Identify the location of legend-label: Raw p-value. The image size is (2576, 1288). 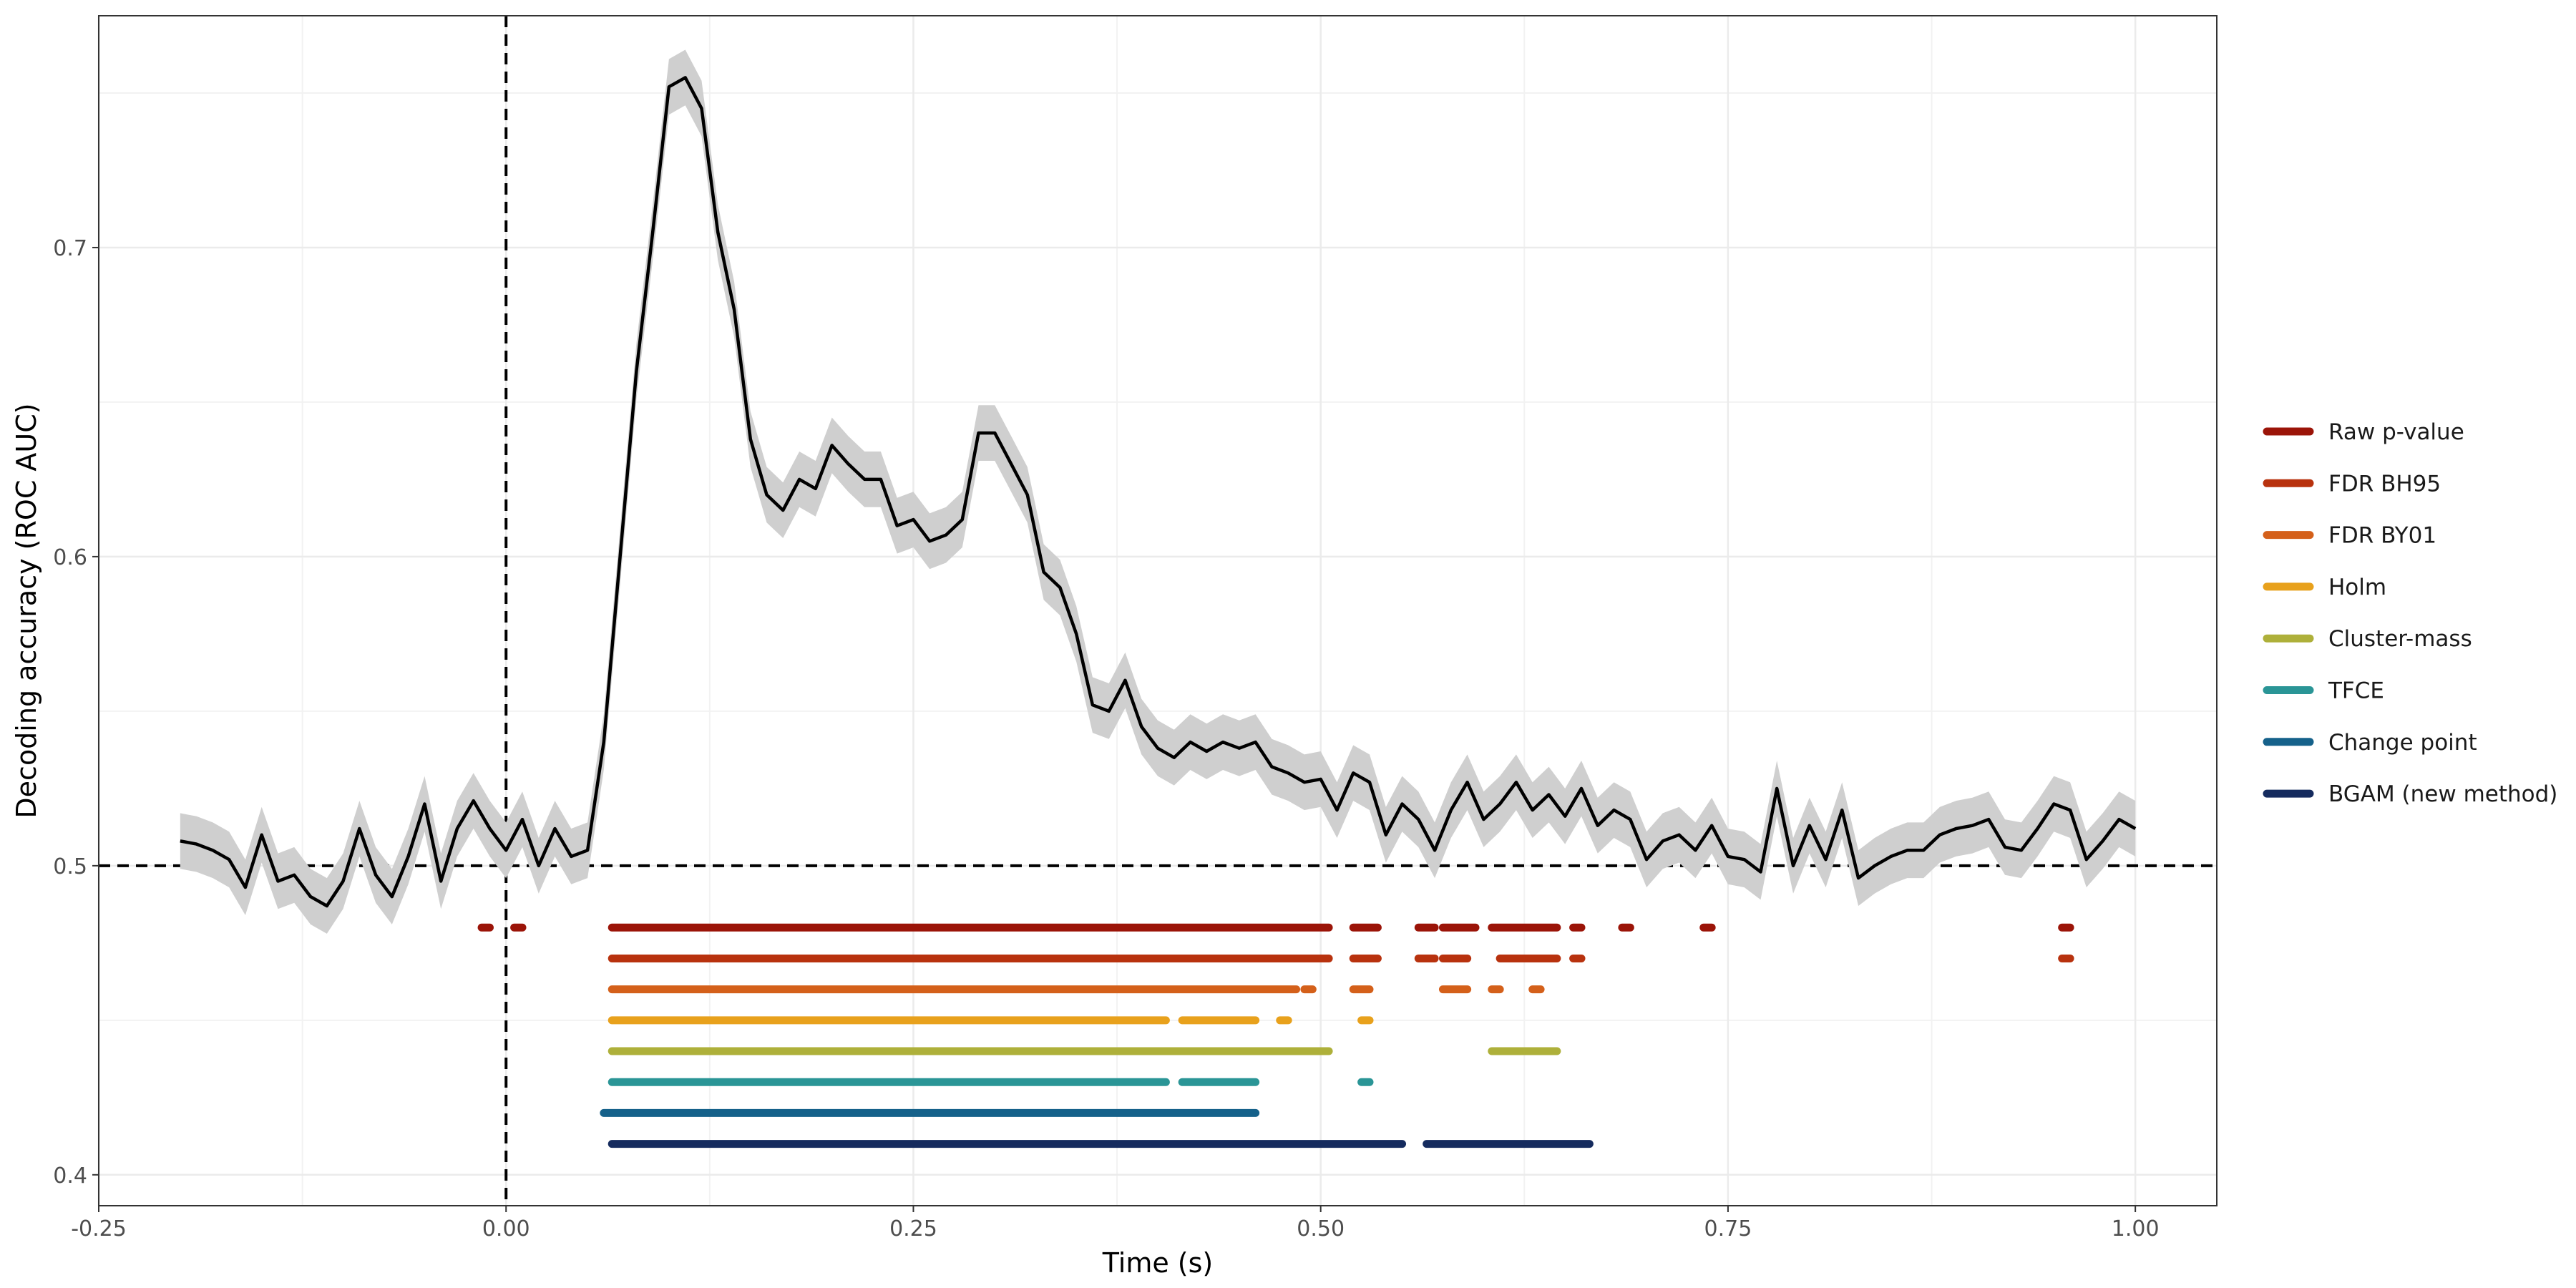
(2396, 432).